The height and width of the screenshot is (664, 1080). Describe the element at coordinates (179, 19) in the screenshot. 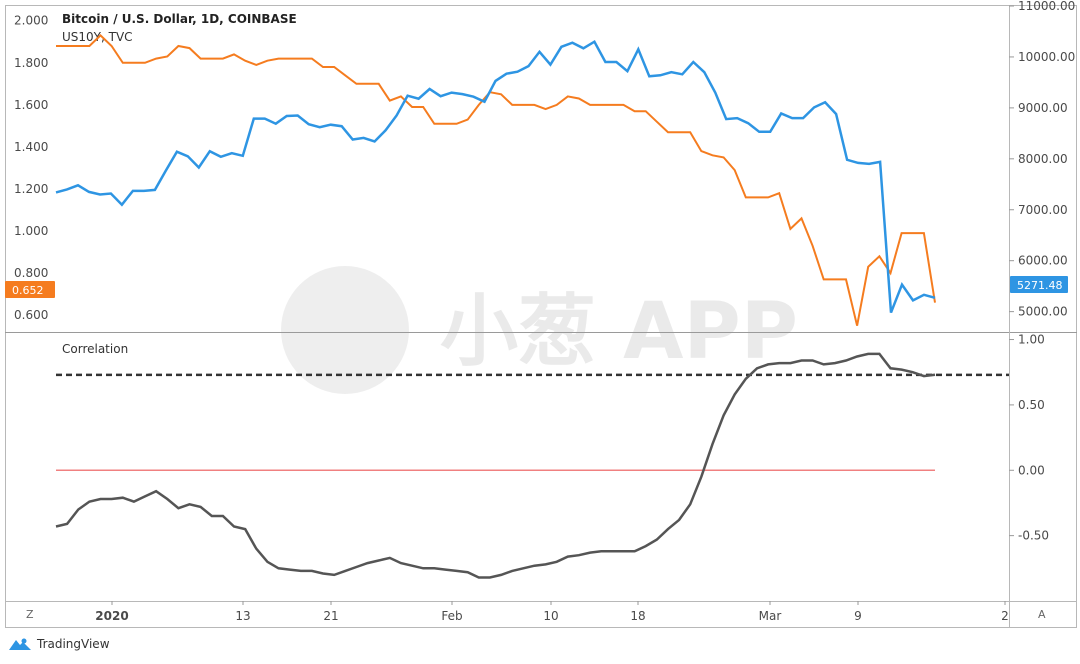

I see `chart-title: Bitcoin / U.S. Dollar, 1D, COINBASE` at that location.